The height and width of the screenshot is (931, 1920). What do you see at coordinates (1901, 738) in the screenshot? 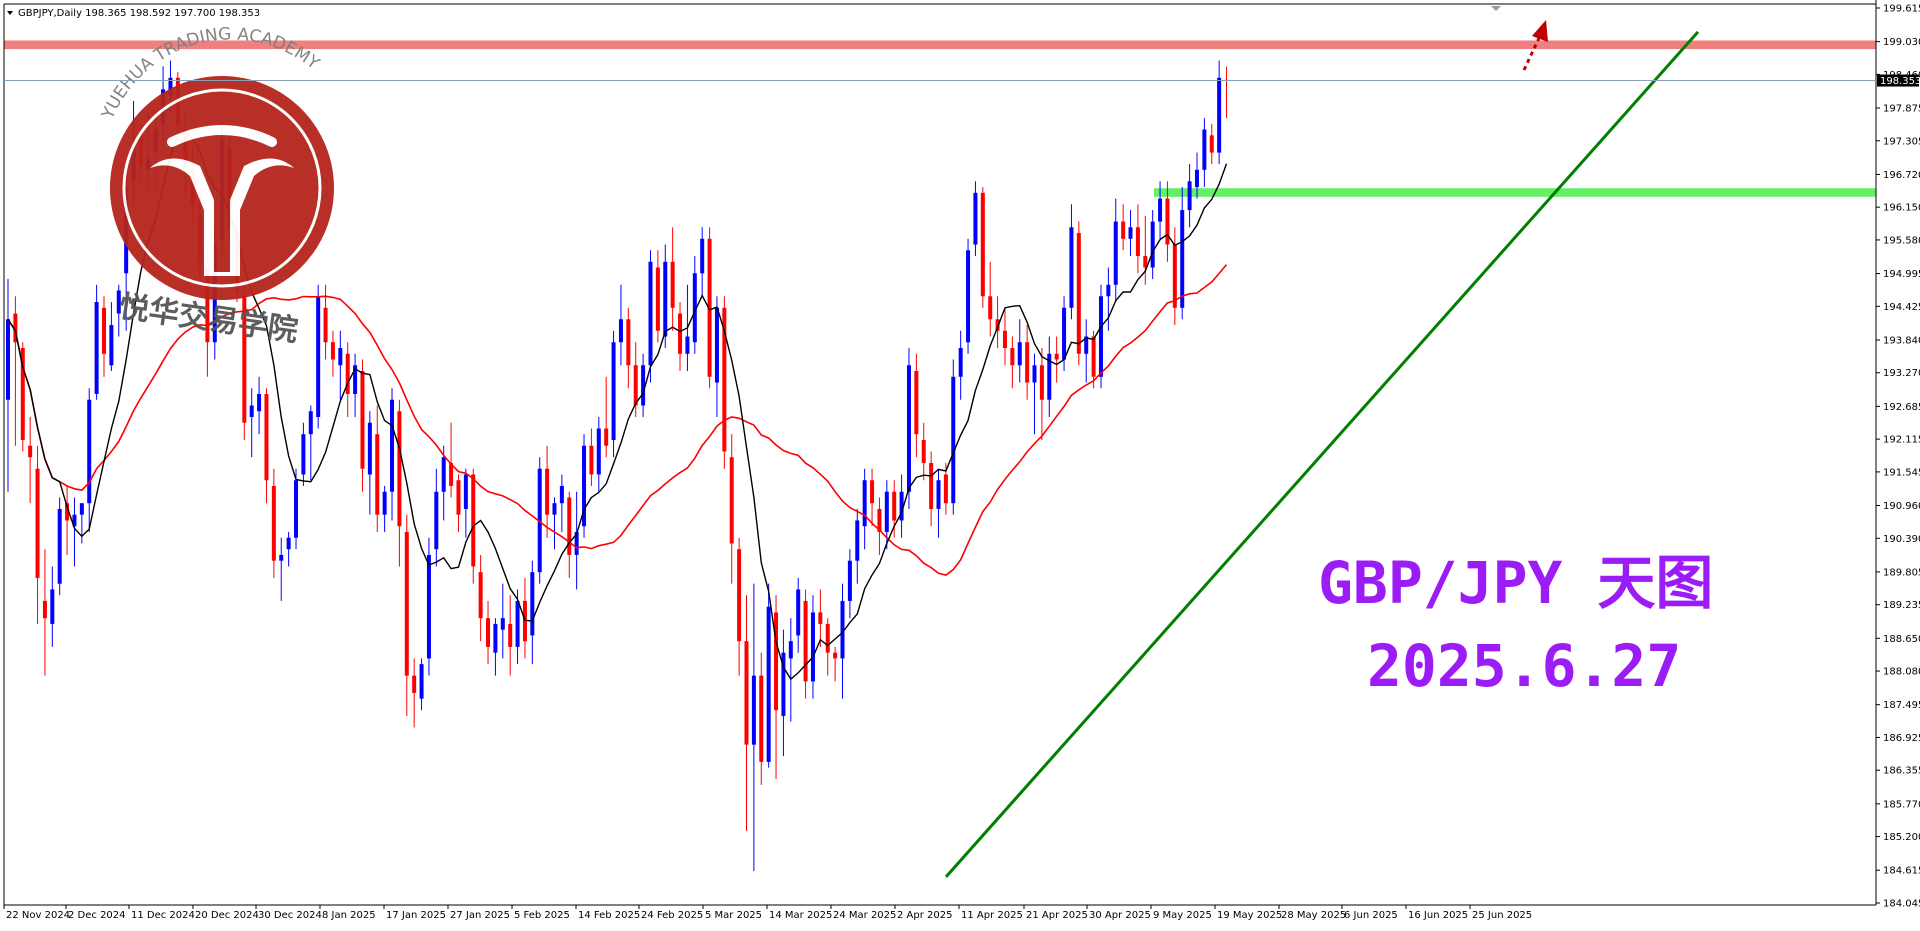
I see `y-tick-label: 186.925` at bounding box center [1901, 738].